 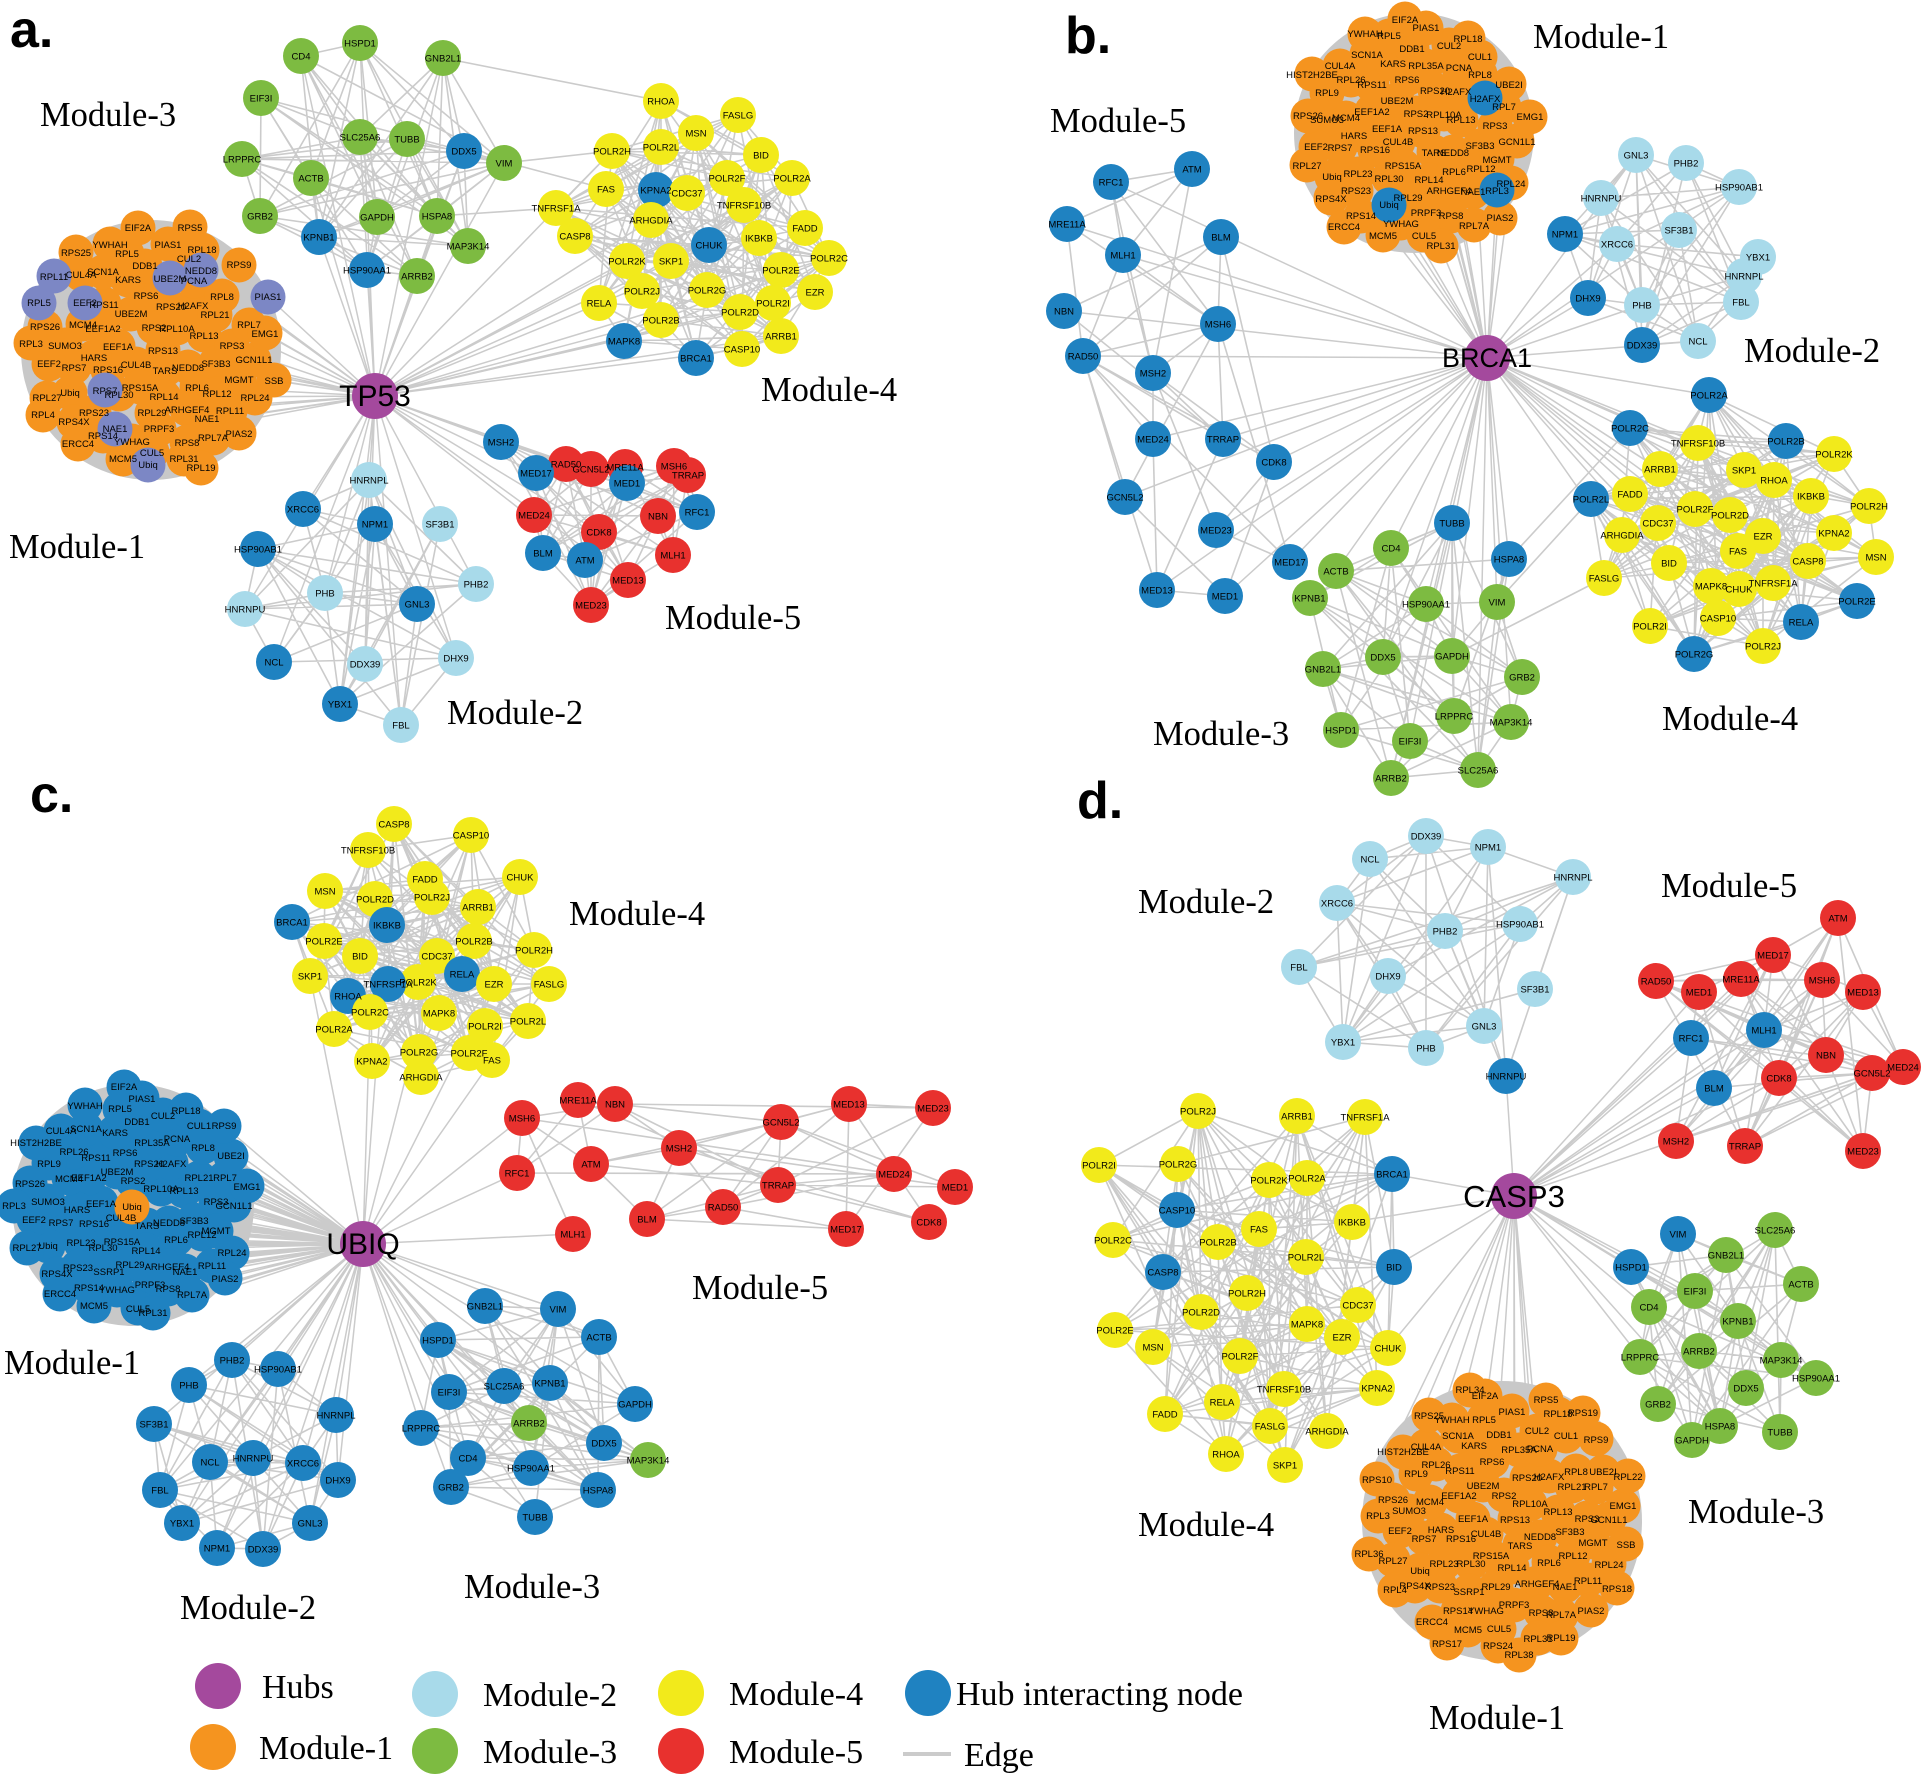 I want to click on svg-text: RPL36, so click(x=1368, y=1554).